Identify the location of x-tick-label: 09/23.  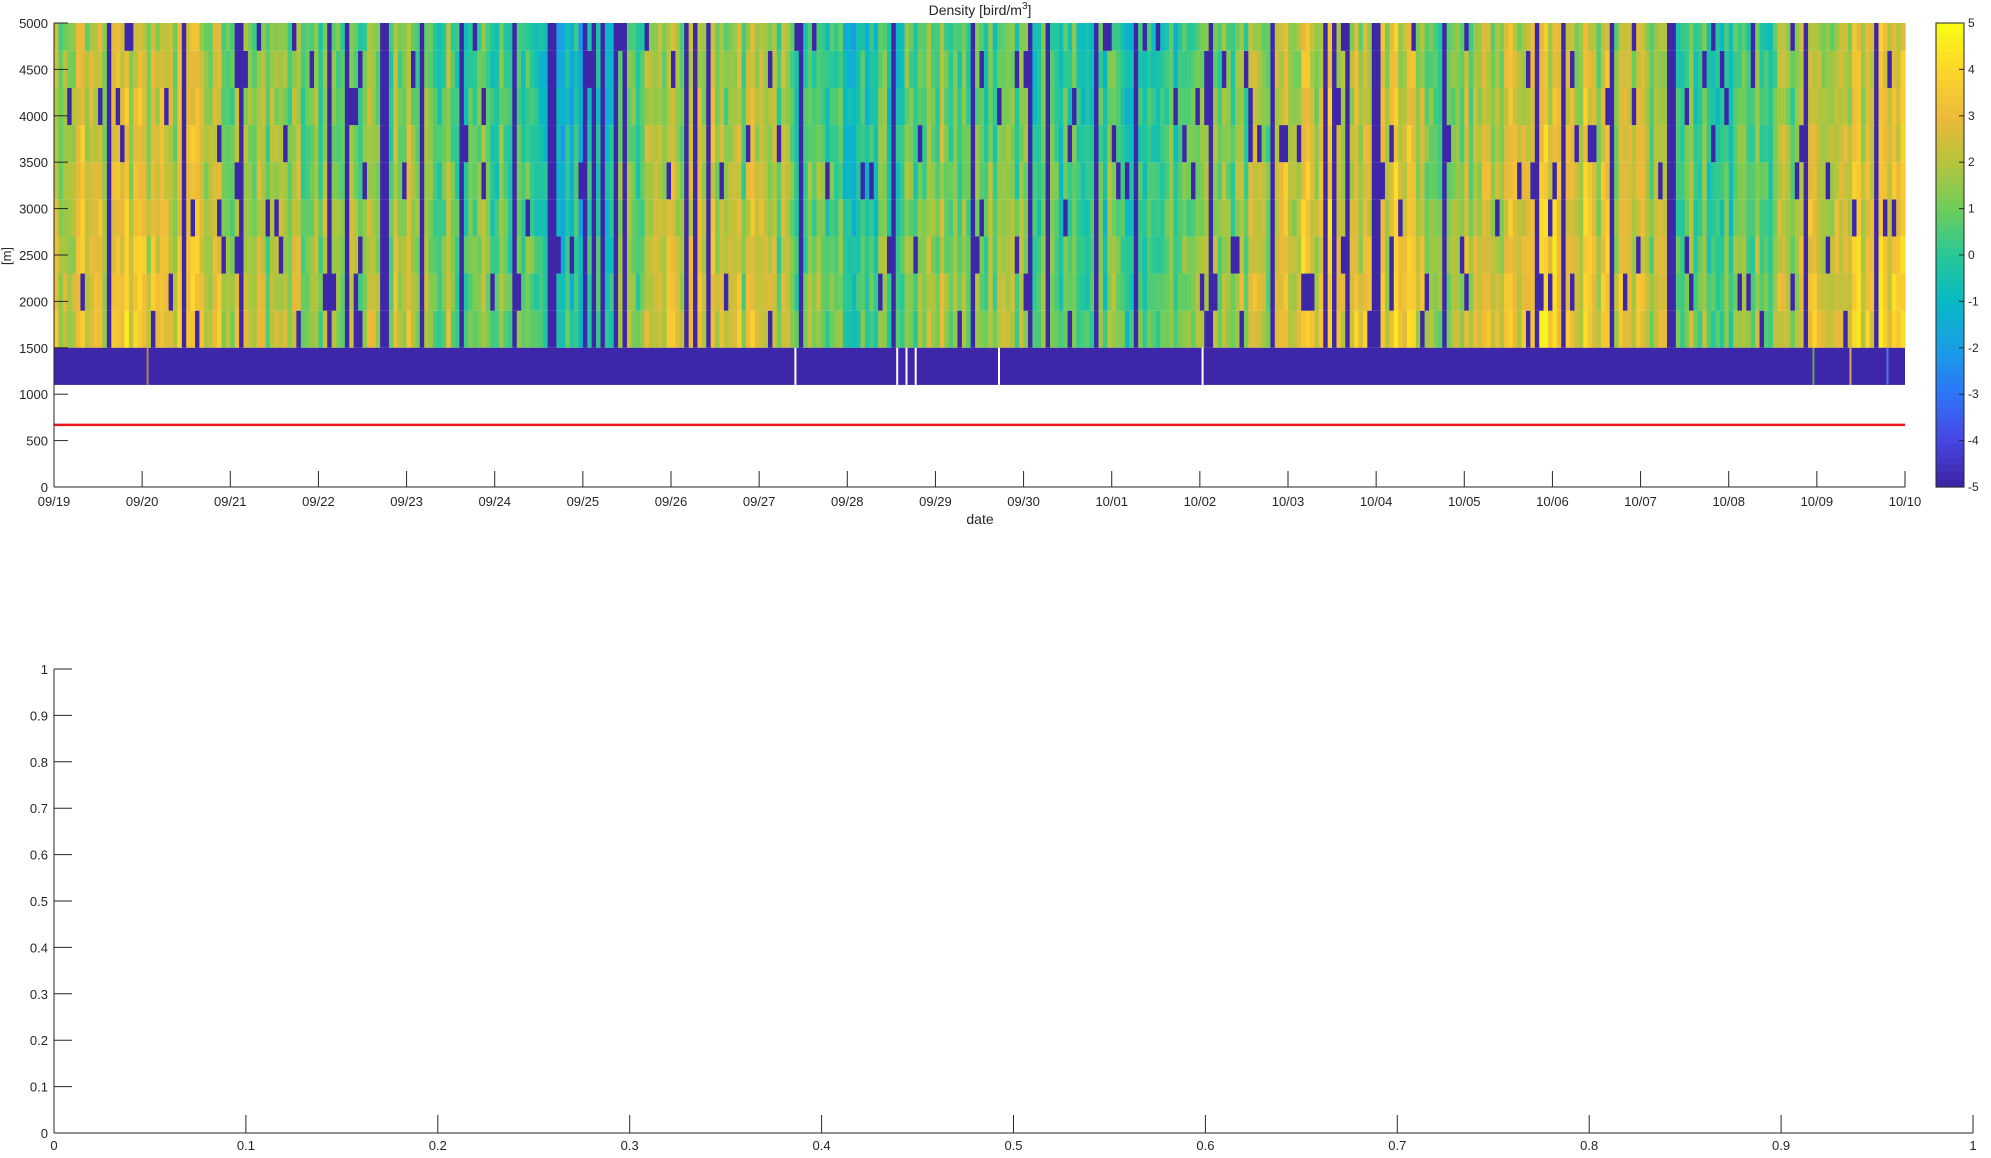
(406, 501).